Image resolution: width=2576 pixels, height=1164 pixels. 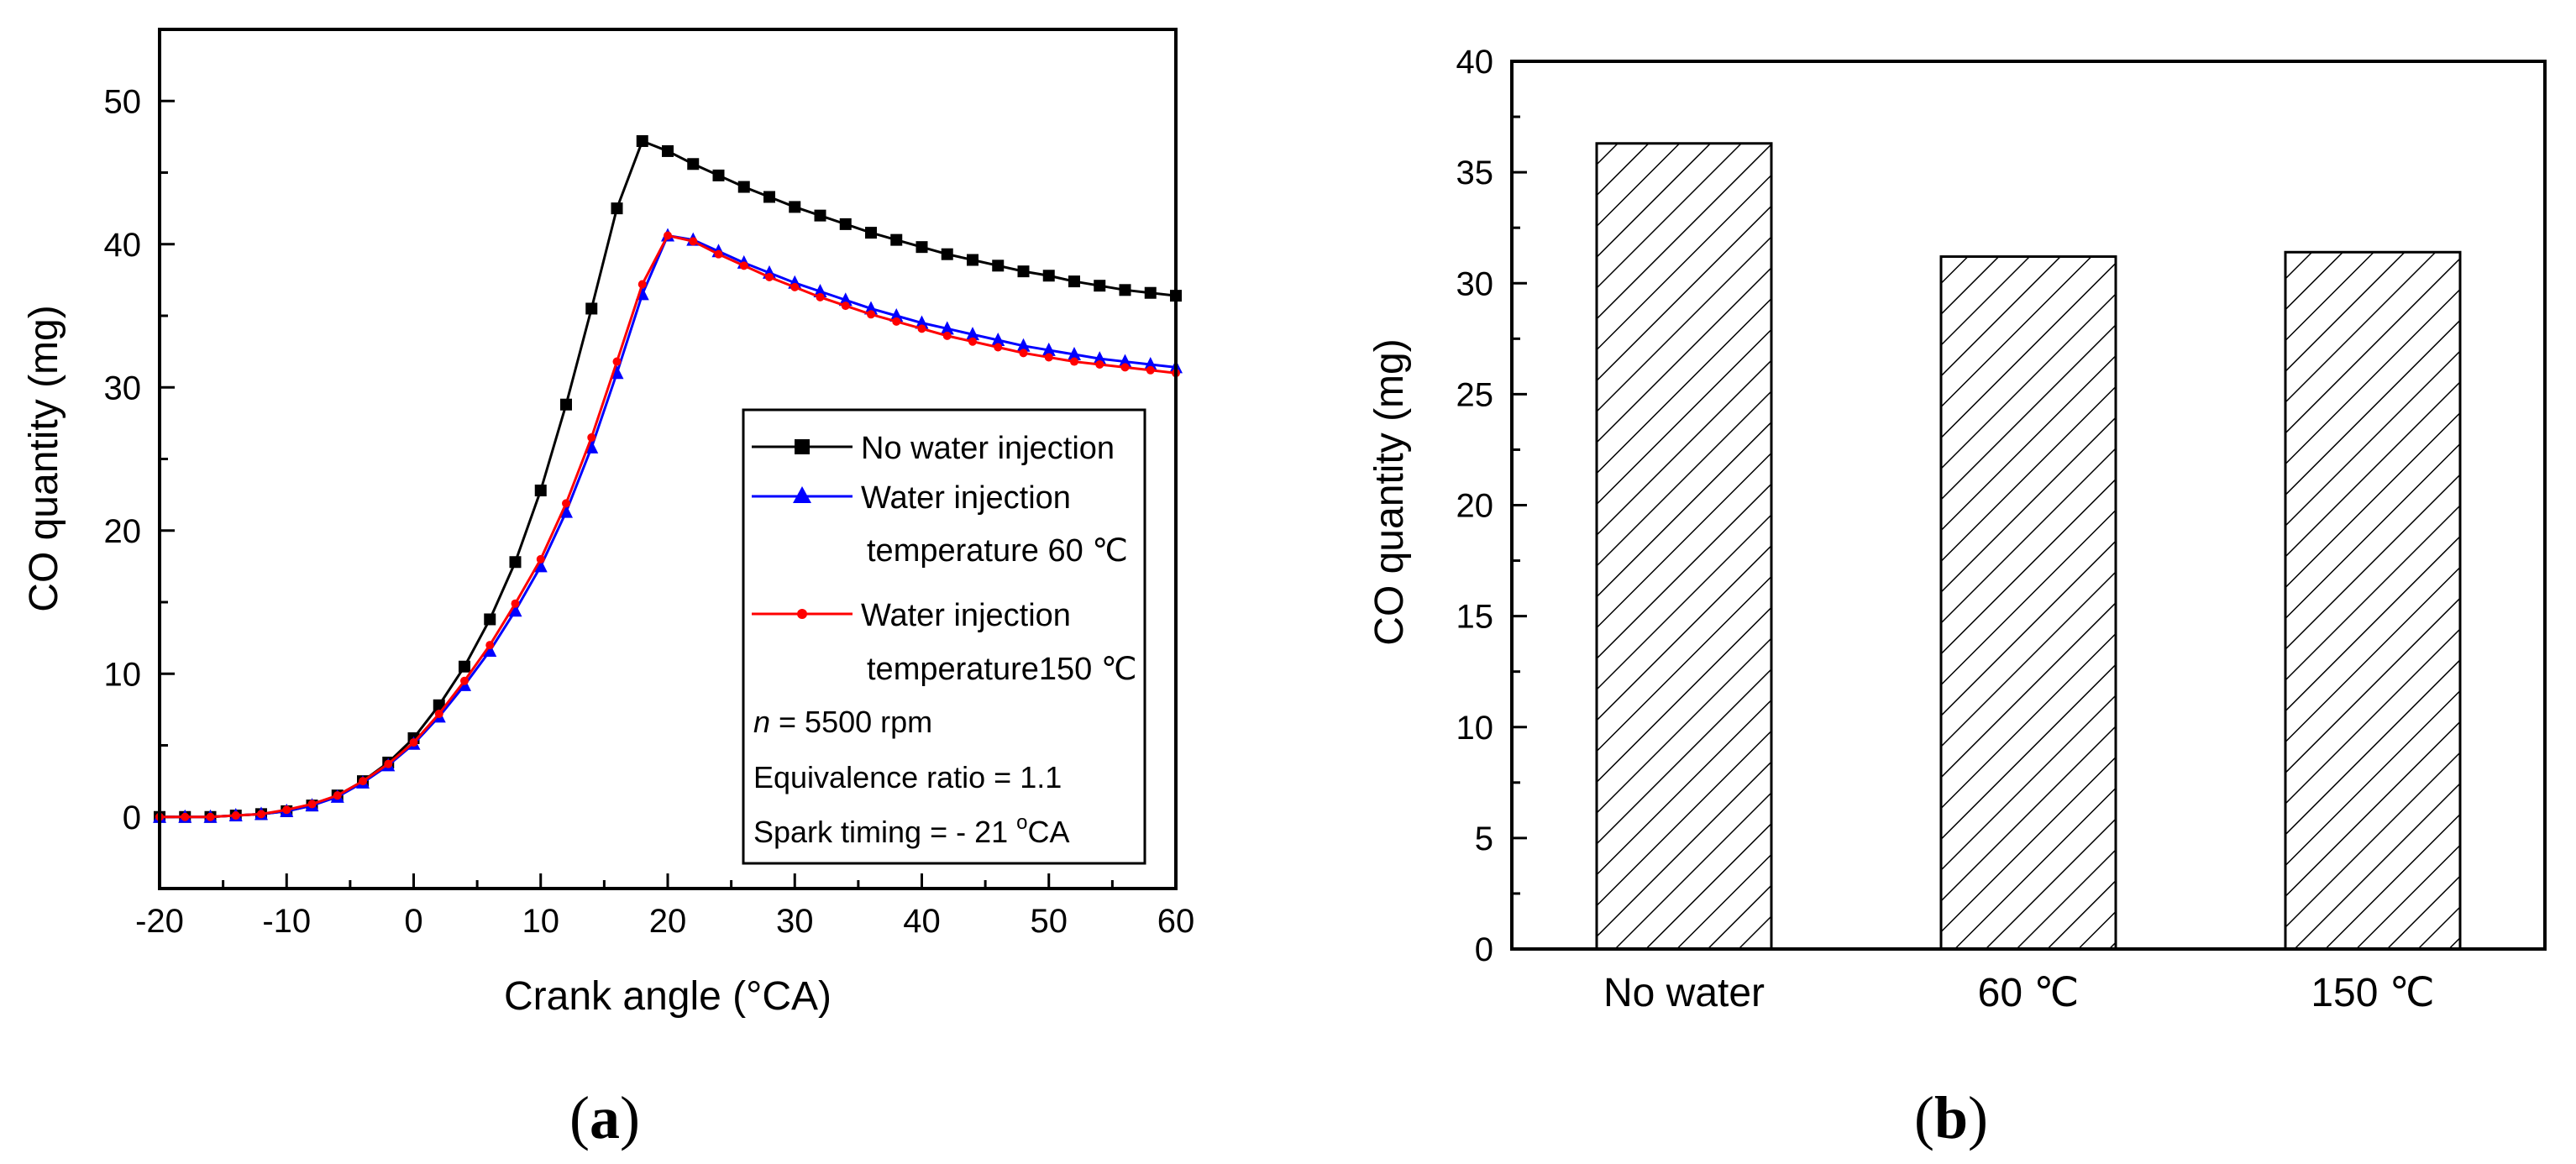 I want to click on note-rpm: n = 5500 rpm, so click(x=842, y=722).